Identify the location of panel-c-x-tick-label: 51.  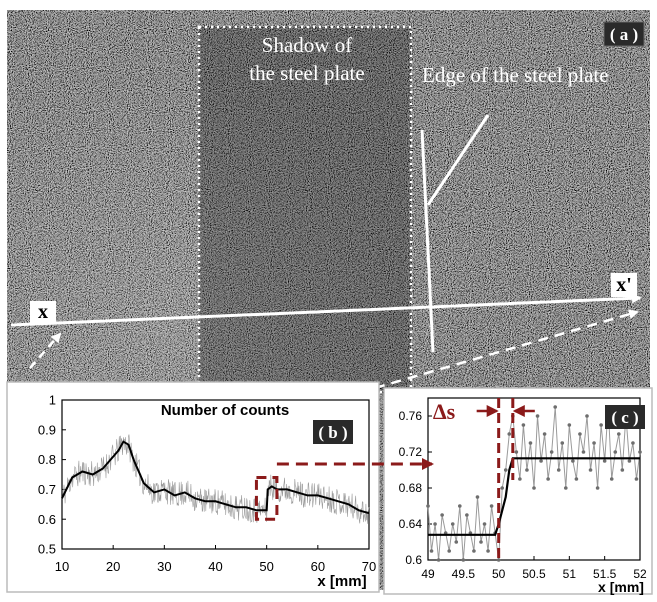
(570, 574).